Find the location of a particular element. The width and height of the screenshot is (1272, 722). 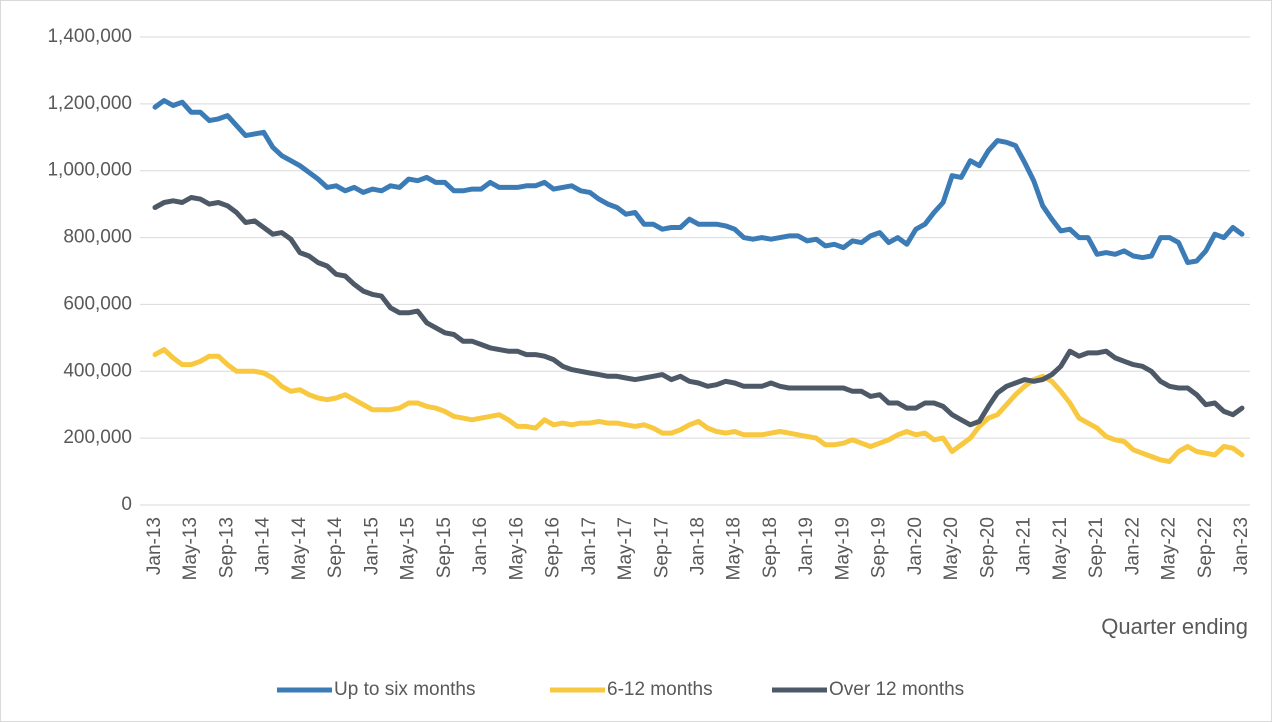

y-tick-label: 400,000 is located at coordinates (97, 370).